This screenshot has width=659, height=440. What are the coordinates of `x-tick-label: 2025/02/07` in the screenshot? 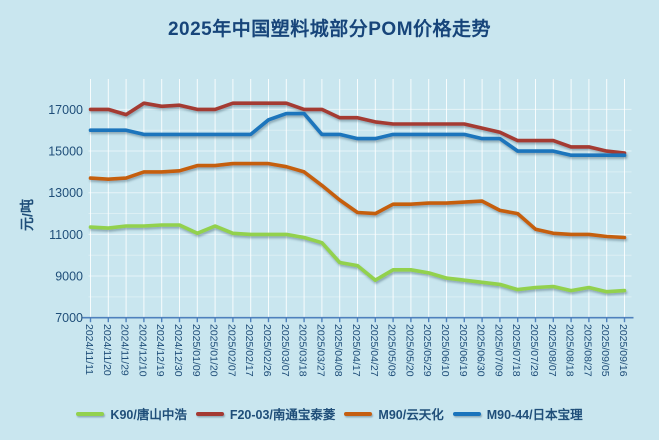 It's located at (231, 350).